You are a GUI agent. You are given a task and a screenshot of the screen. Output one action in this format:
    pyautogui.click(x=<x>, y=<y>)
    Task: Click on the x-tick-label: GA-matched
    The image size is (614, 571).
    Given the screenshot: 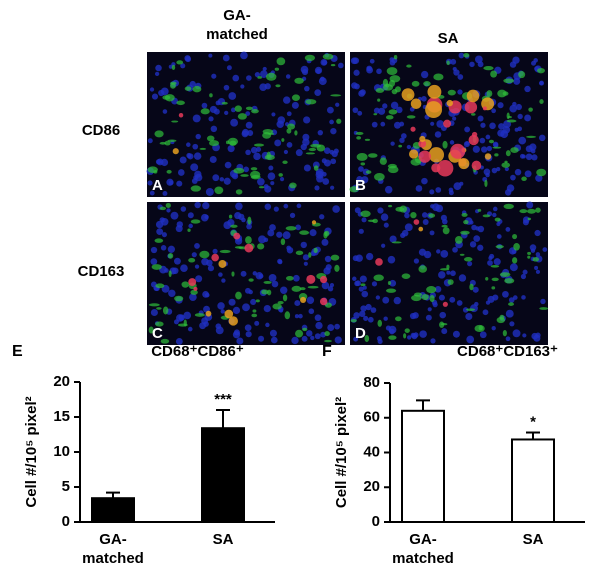 What is the action you would take?
    pyautogui.click(x=113, y=549)
    